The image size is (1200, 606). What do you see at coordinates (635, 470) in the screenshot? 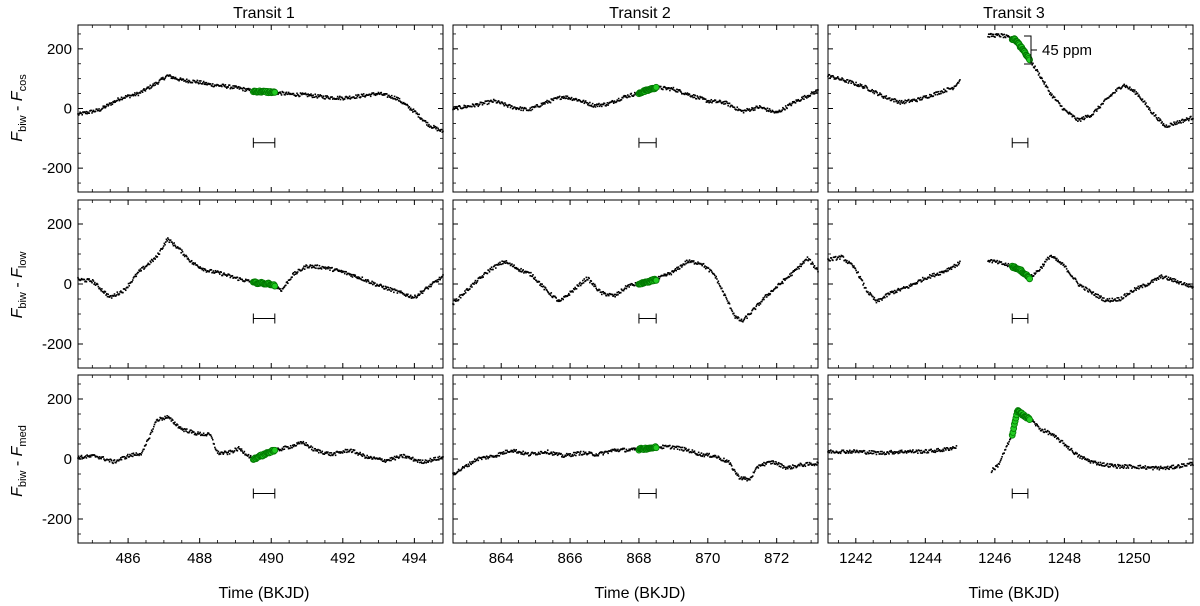
I see `panel-r3-c2: 864 866 868 870 872` at bounding box center [635, 470].